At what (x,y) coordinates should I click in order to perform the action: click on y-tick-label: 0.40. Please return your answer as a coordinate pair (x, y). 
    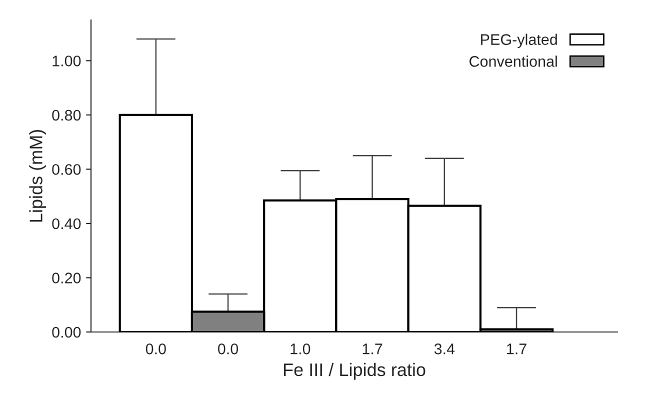
    Looking at the image, I should click on (66, 224).